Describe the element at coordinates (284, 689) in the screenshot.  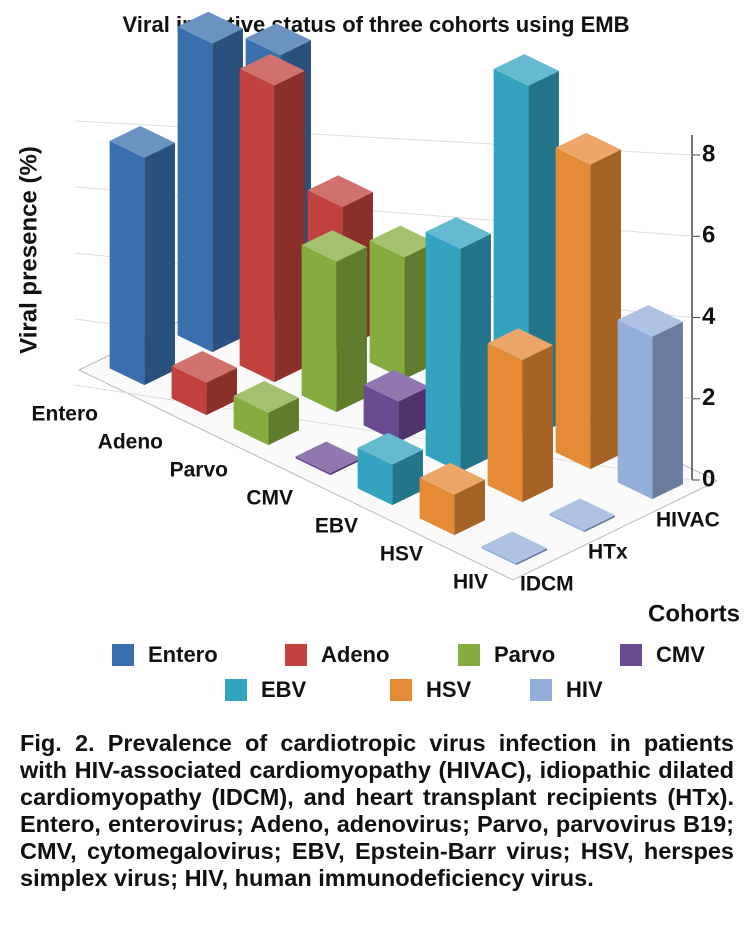
I see `legend-label: EBV` at that location.